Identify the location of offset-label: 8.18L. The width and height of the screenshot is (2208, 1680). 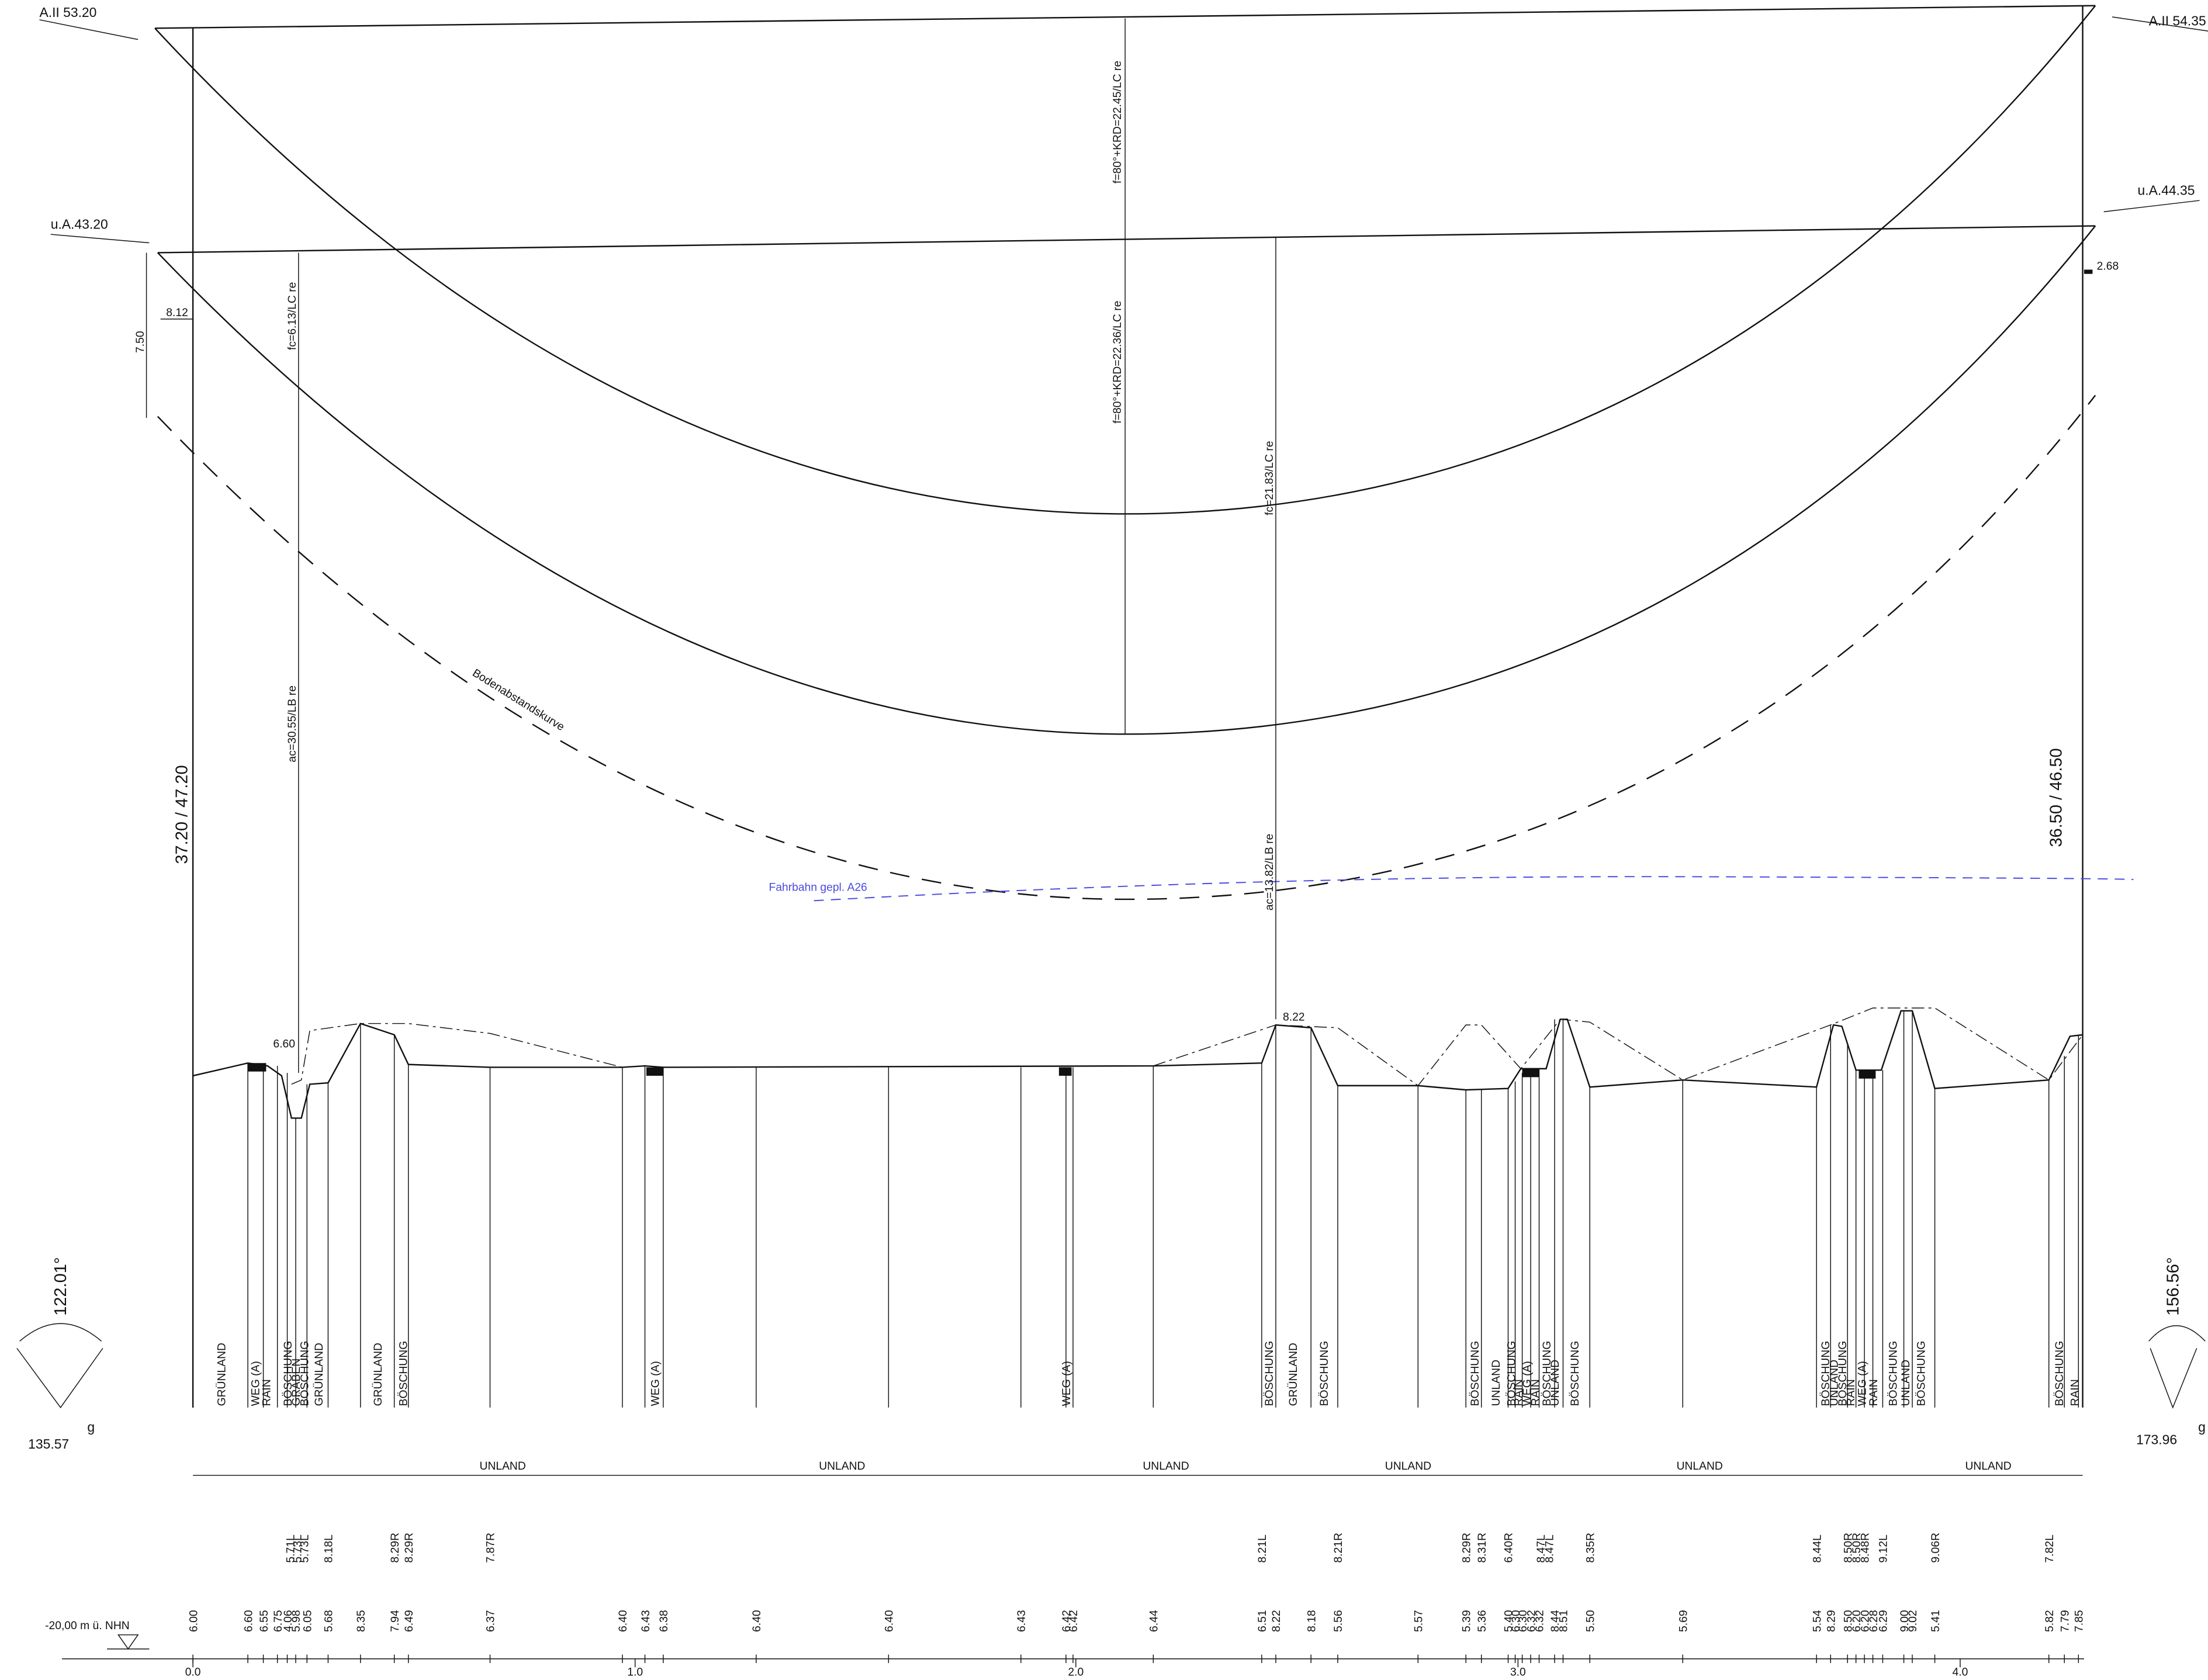
(329, 1549).